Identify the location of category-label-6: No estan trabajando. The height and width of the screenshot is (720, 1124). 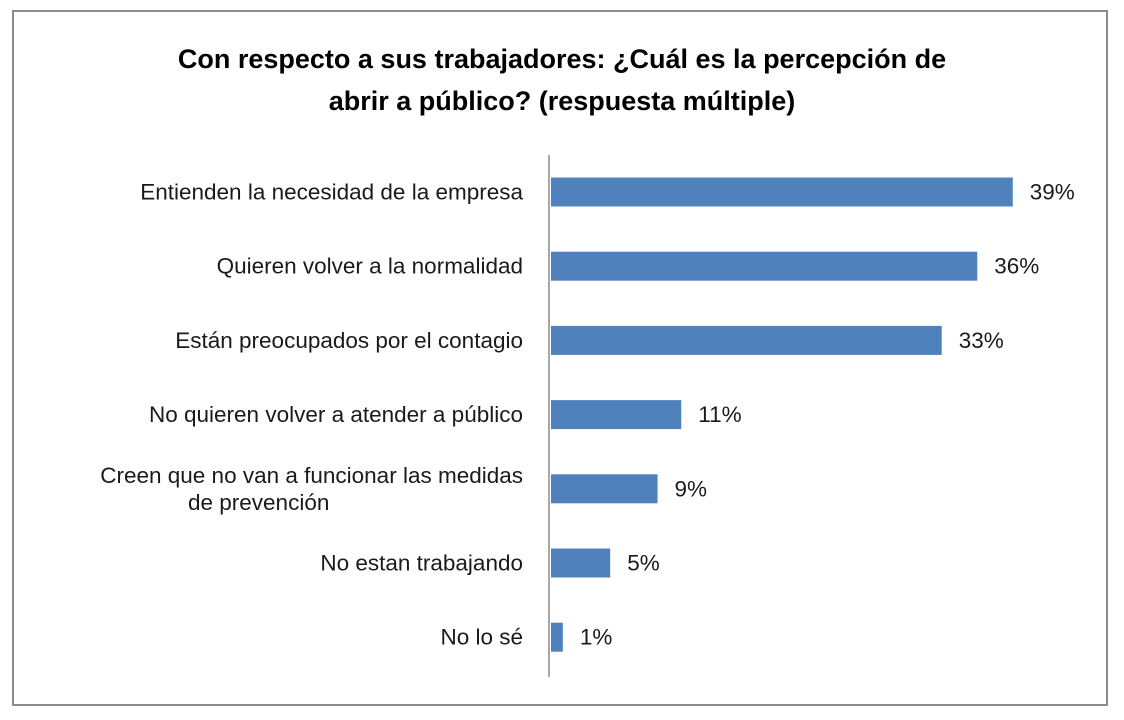
(421, 563).